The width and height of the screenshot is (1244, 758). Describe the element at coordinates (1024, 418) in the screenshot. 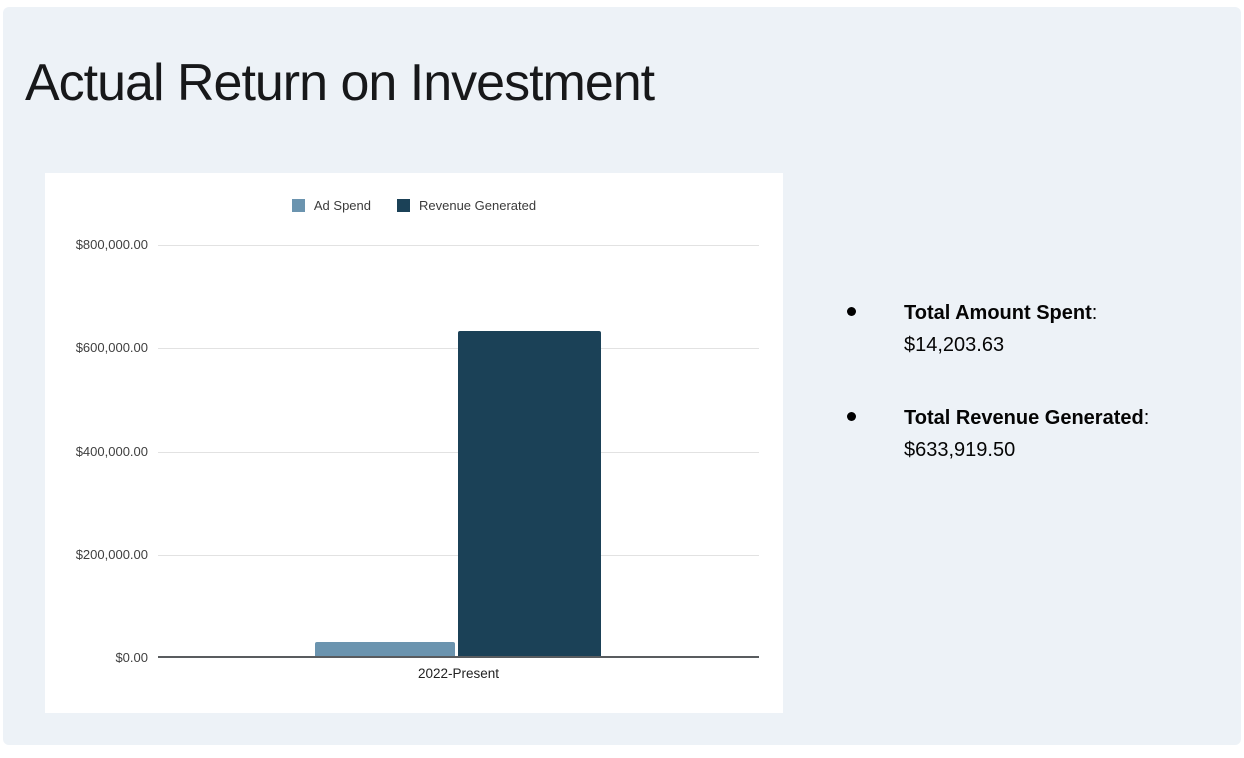

I see `bullet-label: Total Revenue Generated` at that location.